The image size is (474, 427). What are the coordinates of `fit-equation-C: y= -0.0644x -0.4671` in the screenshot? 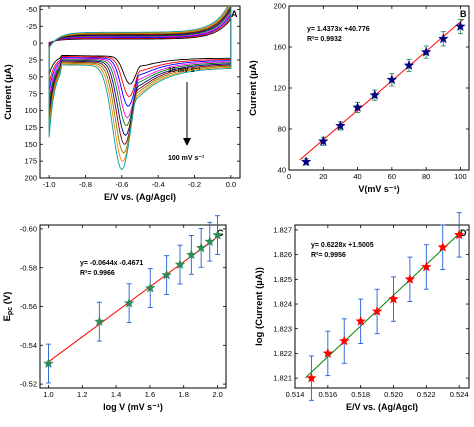 It's located at (111, 263).